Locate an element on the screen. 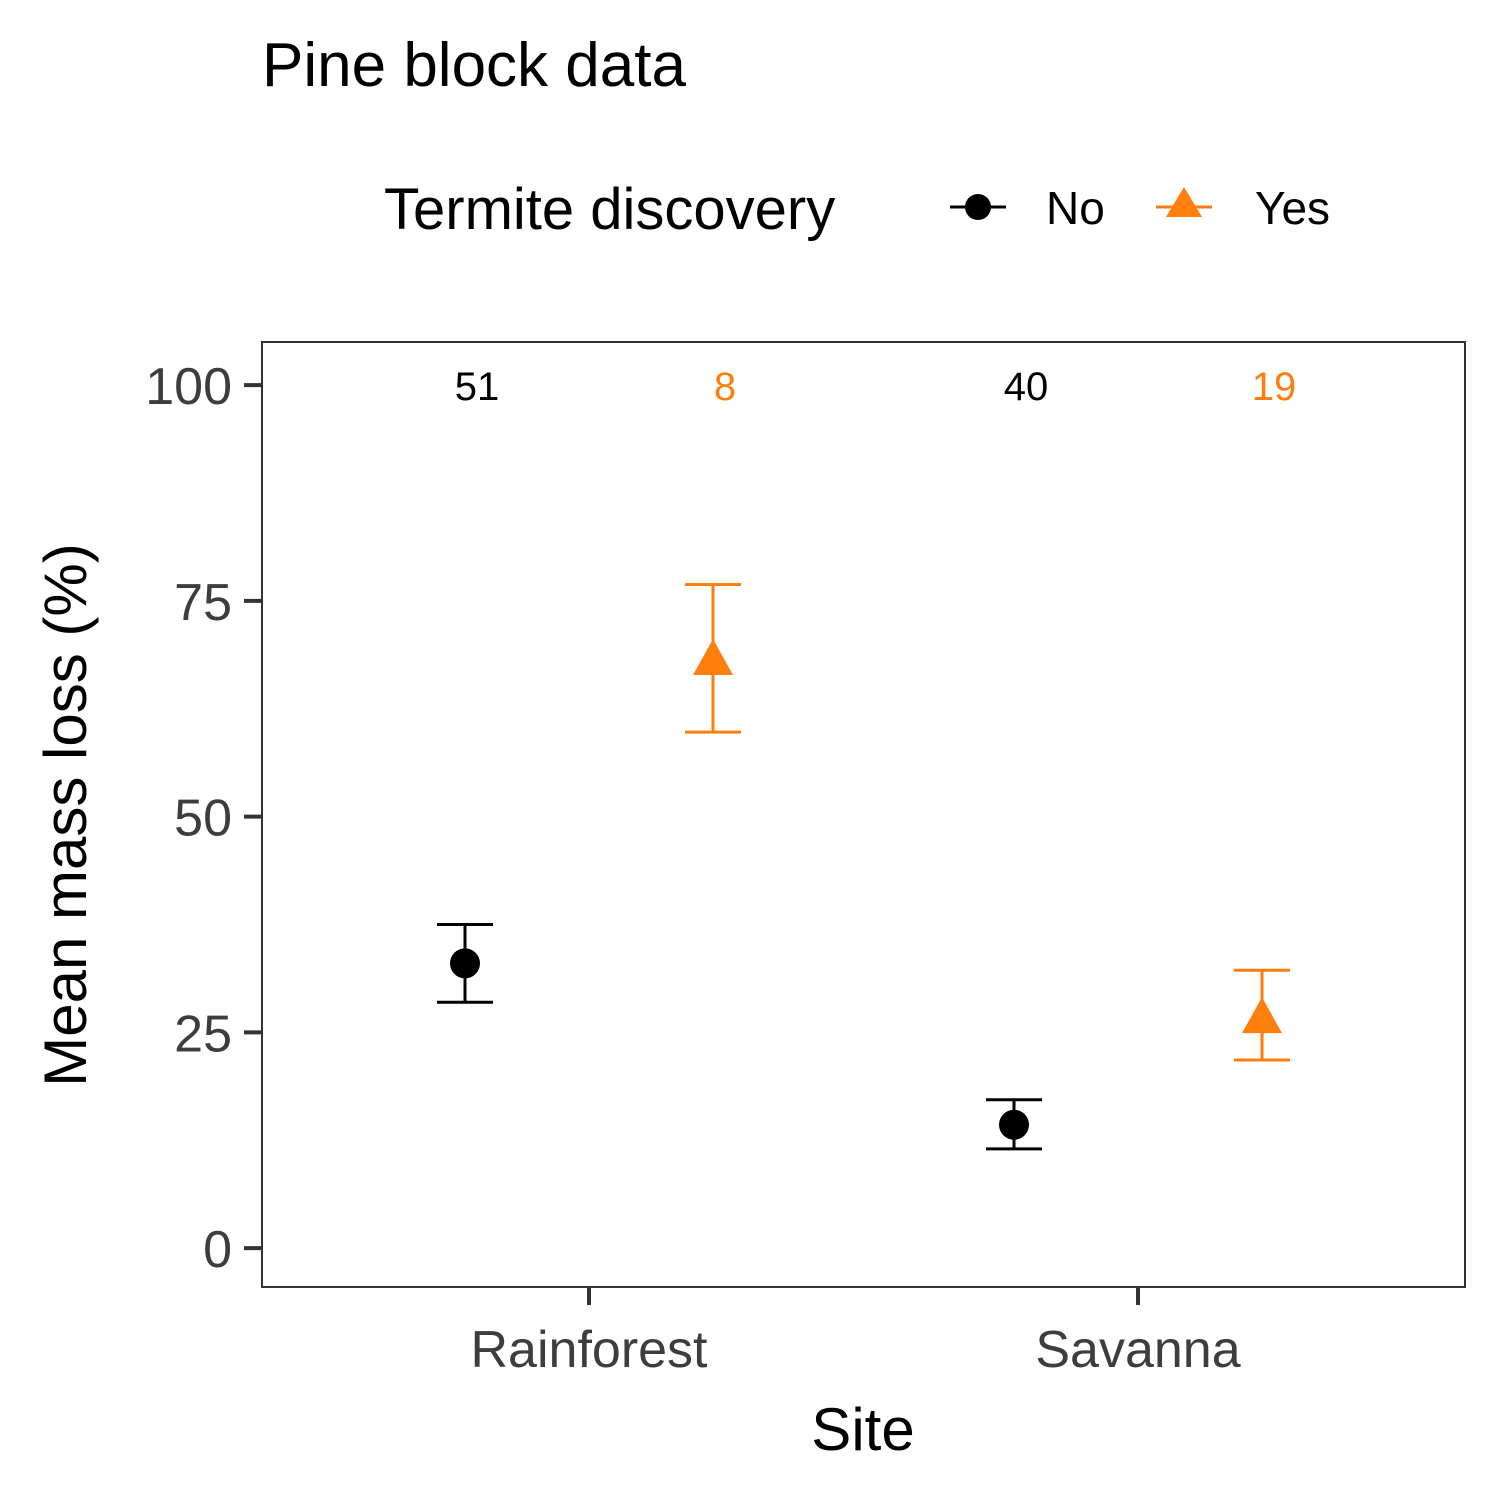  x-tick-label-savanna: Savanna is located at coordinates (1137, 1350).